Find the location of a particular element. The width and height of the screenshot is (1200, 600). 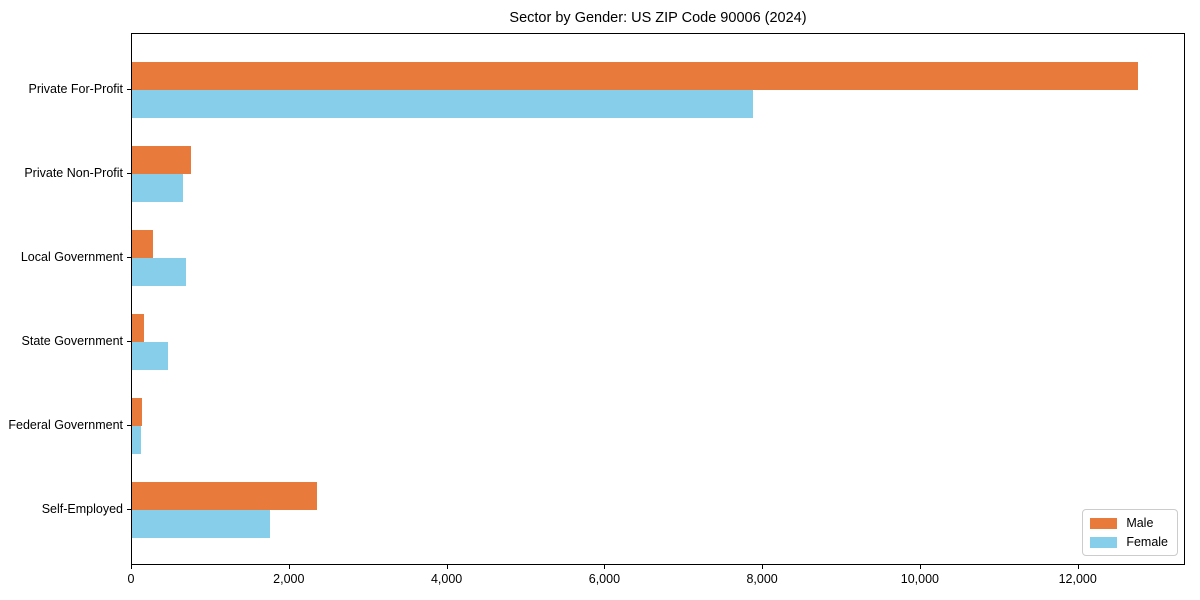

bar-female-self-employed is located at coordinates (201, 524).